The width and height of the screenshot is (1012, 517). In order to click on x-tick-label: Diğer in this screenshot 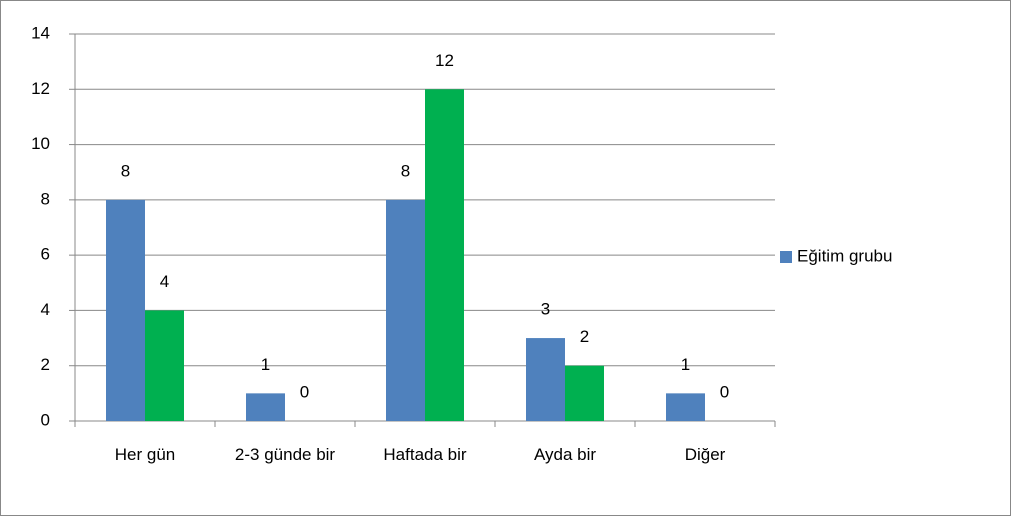, I will do `click(705, 454)`.